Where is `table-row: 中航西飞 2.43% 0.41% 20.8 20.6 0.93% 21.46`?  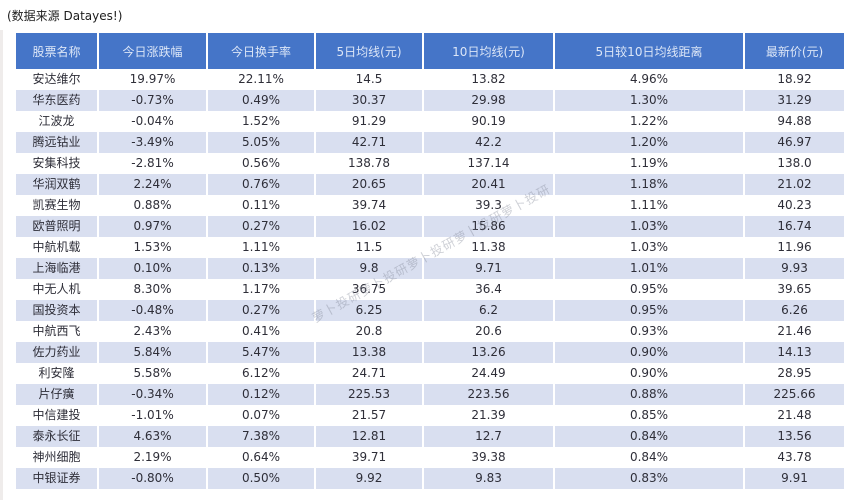
table-row: 中航西飞 2.43% 0.41% 20.8 20.6 0.93% 21.46 is located at coordinates (430, 331).